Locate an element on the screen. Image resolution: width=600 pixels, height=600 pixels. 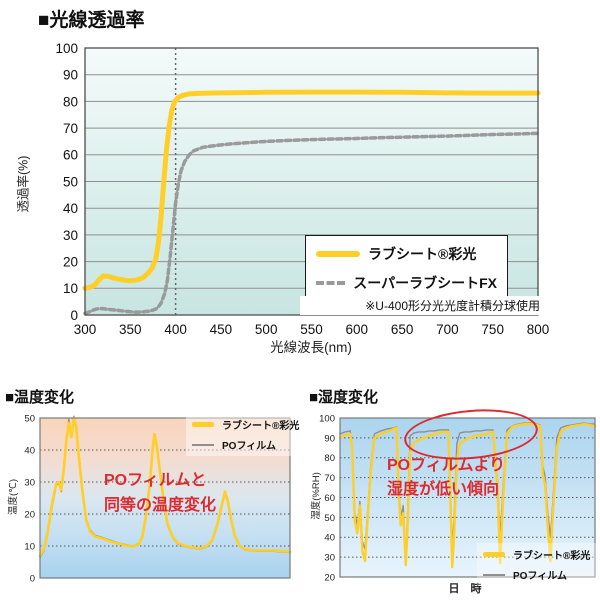
x-axis-label-datetime: 日 時 is located at coordinates (467, 589).